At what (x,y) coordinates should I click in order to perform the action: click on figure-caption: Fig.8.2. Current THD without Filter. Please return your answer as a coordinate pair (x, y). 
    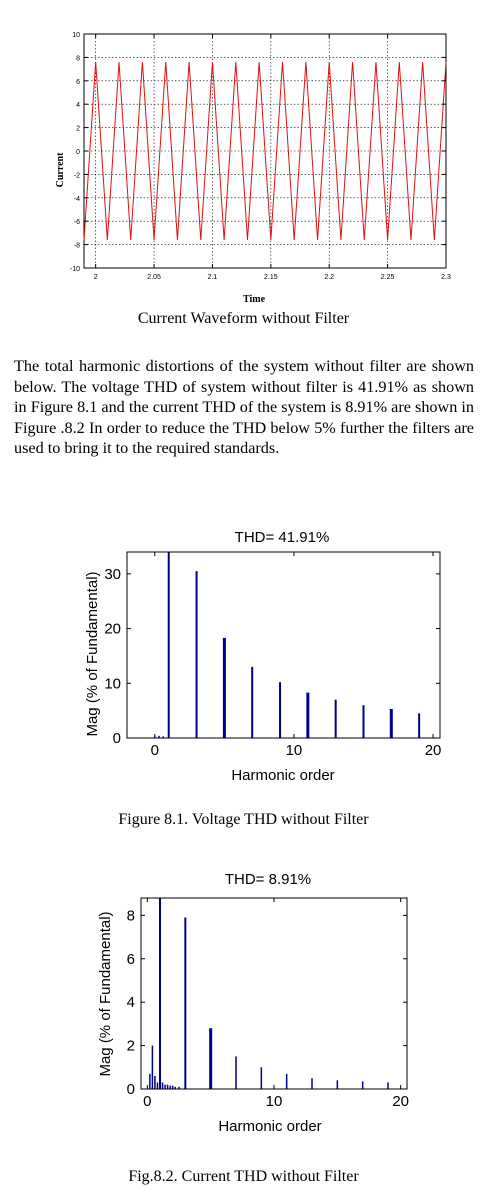
    Looking at the image, I should click on (243, 1176).